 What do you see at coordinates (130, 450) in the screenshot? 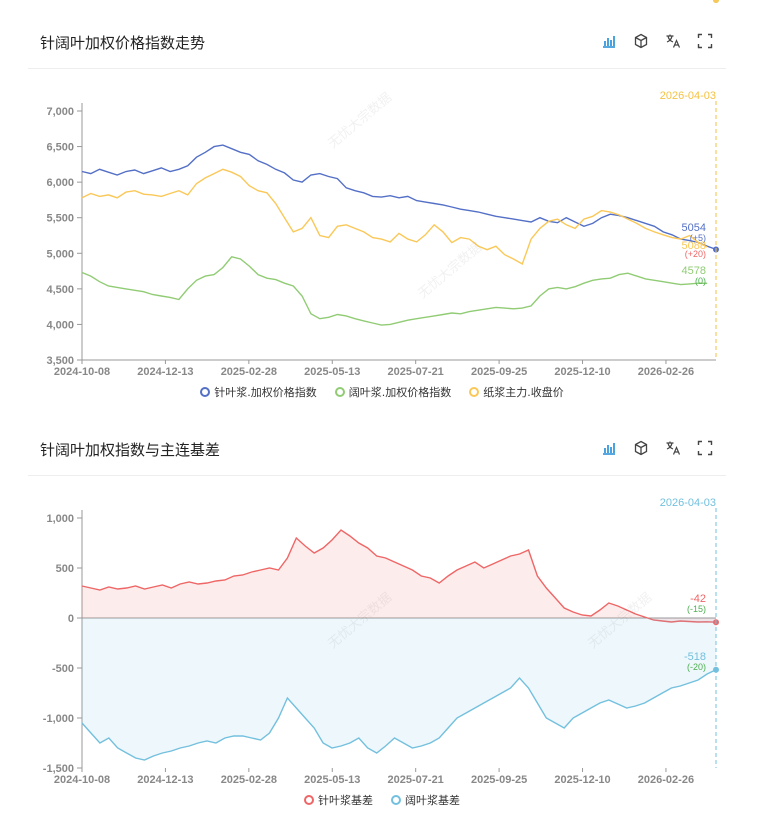
I see `panel-title: 针阔叶加权指数与主连基差` at bounding box center [130, 450].